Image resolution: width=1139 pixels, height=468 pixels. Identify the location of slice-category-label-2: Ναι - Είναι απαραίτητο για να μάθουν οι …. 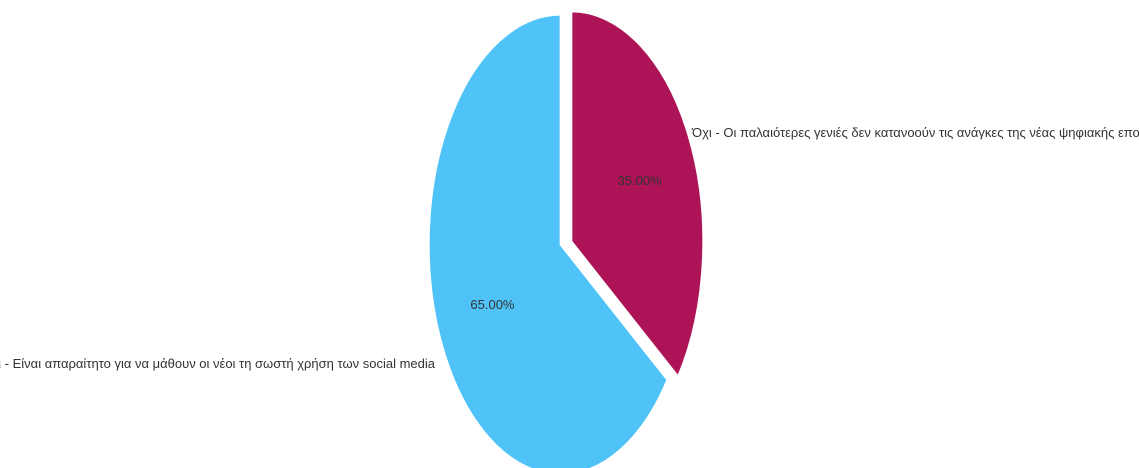
(218, 363).